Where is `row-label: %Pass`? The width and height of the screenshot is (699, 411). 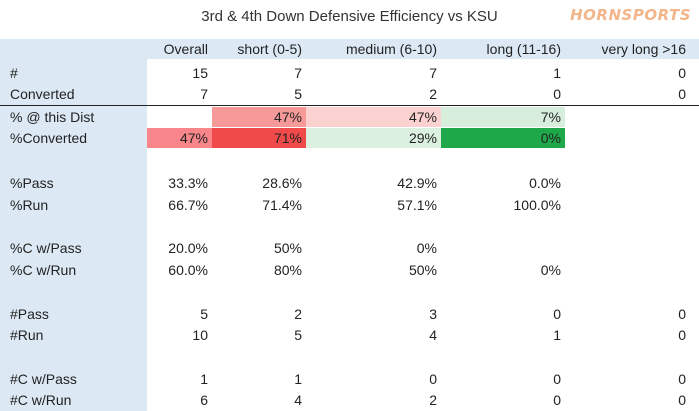 row-label: %Pass is located at coordinates (32, 183).